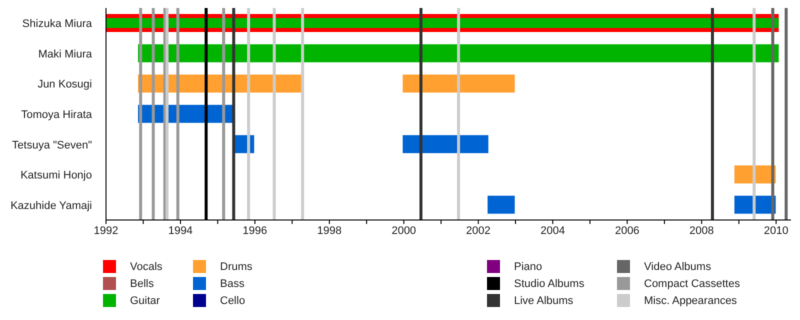 The height and width of the screenshot is (320, 800). Describe the element at coordinates (544, 300) in the screenshot. I see `legend-label: Live Albums` at that location.